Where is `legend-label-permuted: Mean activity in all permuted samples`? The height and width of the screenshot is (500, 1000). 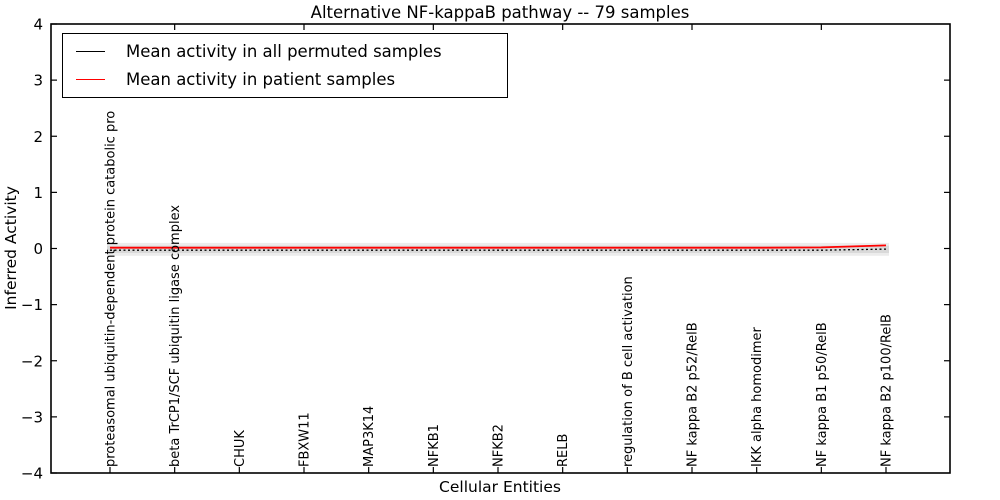 legend-label-permuted: Mean activity in all permuted samples is located at coordinates (284, 51).